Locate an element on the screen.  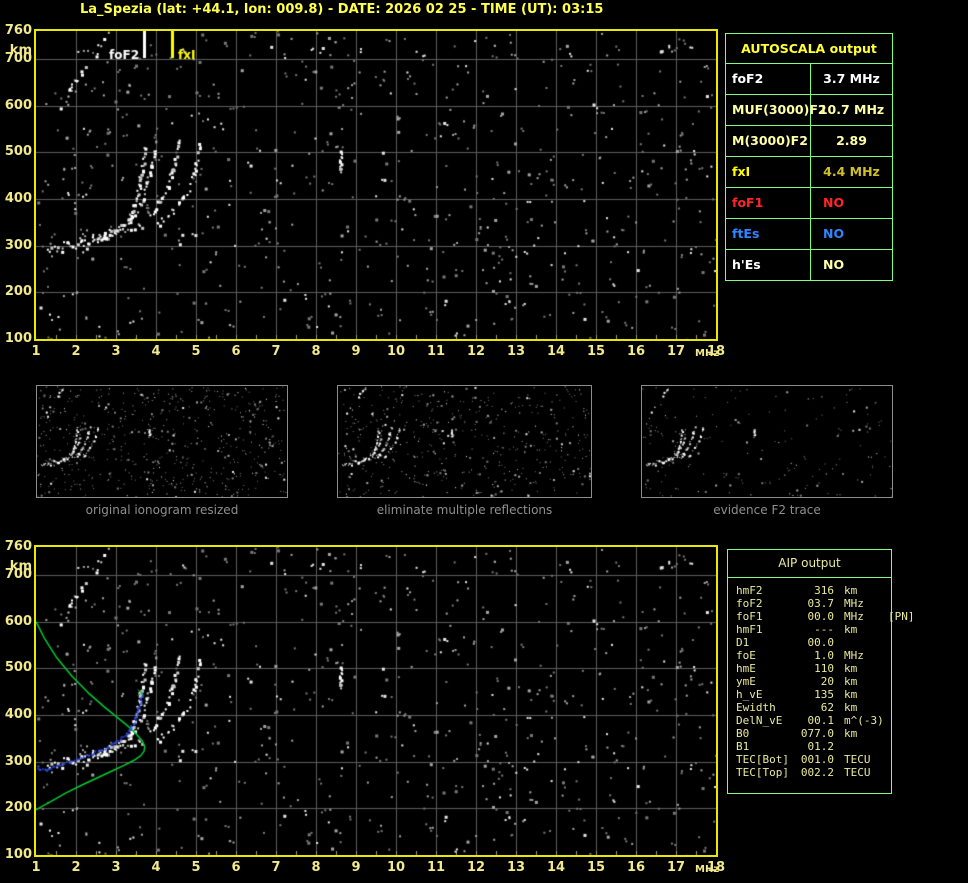
x-tick-3-top: 3 is located at coordinates (116, 351).